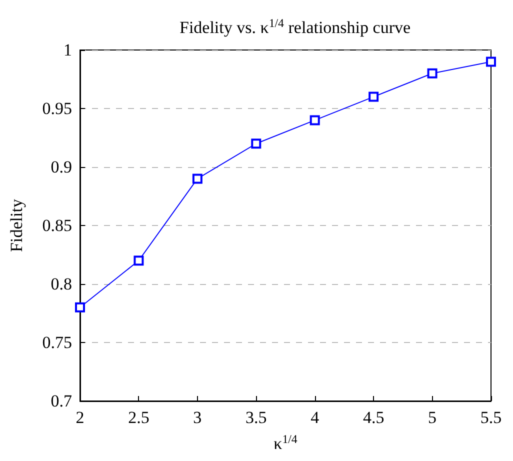 The image size is (513, 461). I want to click on y-tick-label: 0.7, so click(61, 401).